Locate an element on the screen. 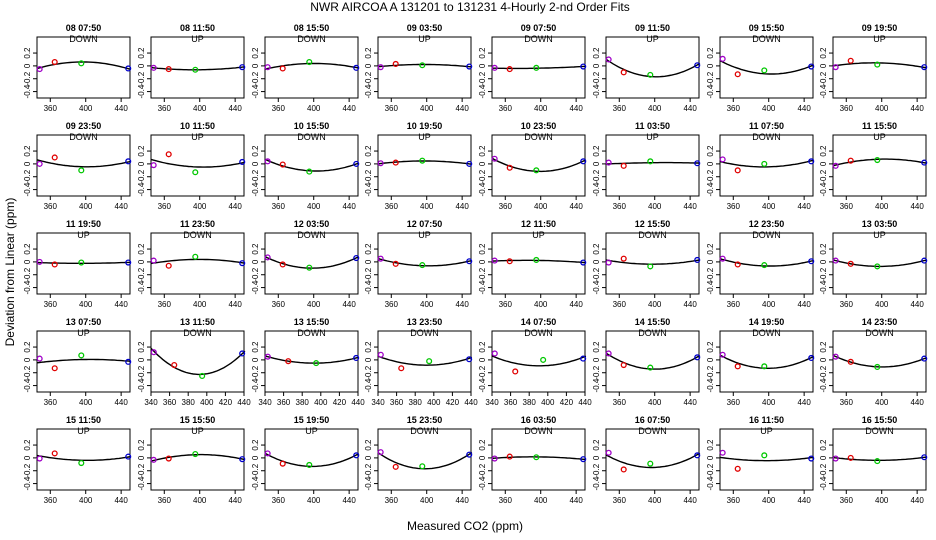 The width and height of the screenshot is (936, 540). x-tick-label: 420 is located at coordinates (226, 402).